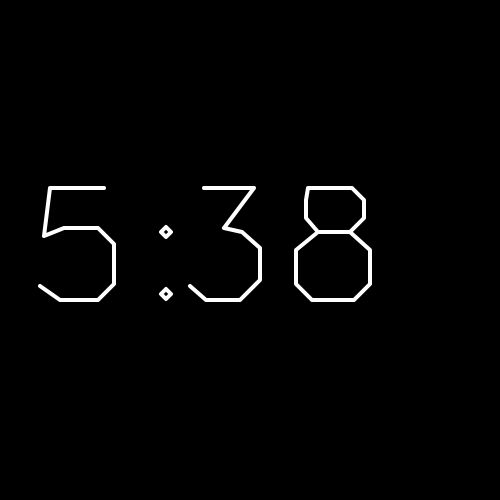  What do you see at coordinates (333, 244) in the screenshot?
I see `digit-eight` at bounding box center [333, 244].